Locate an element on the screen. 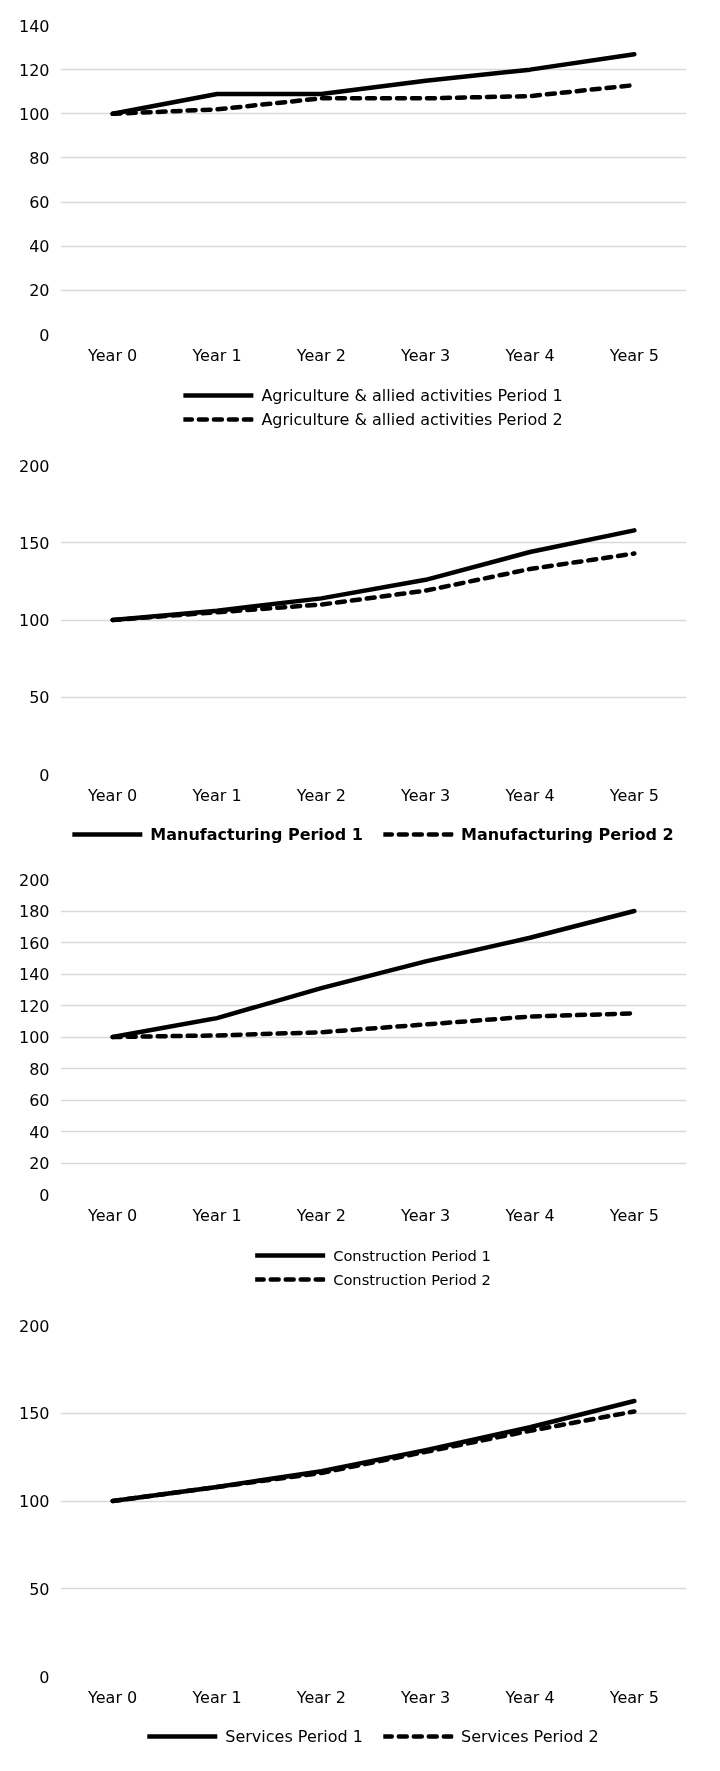 The image size is (720, 1771). y-tick-label: 180 is located at coordinates (34, 911).